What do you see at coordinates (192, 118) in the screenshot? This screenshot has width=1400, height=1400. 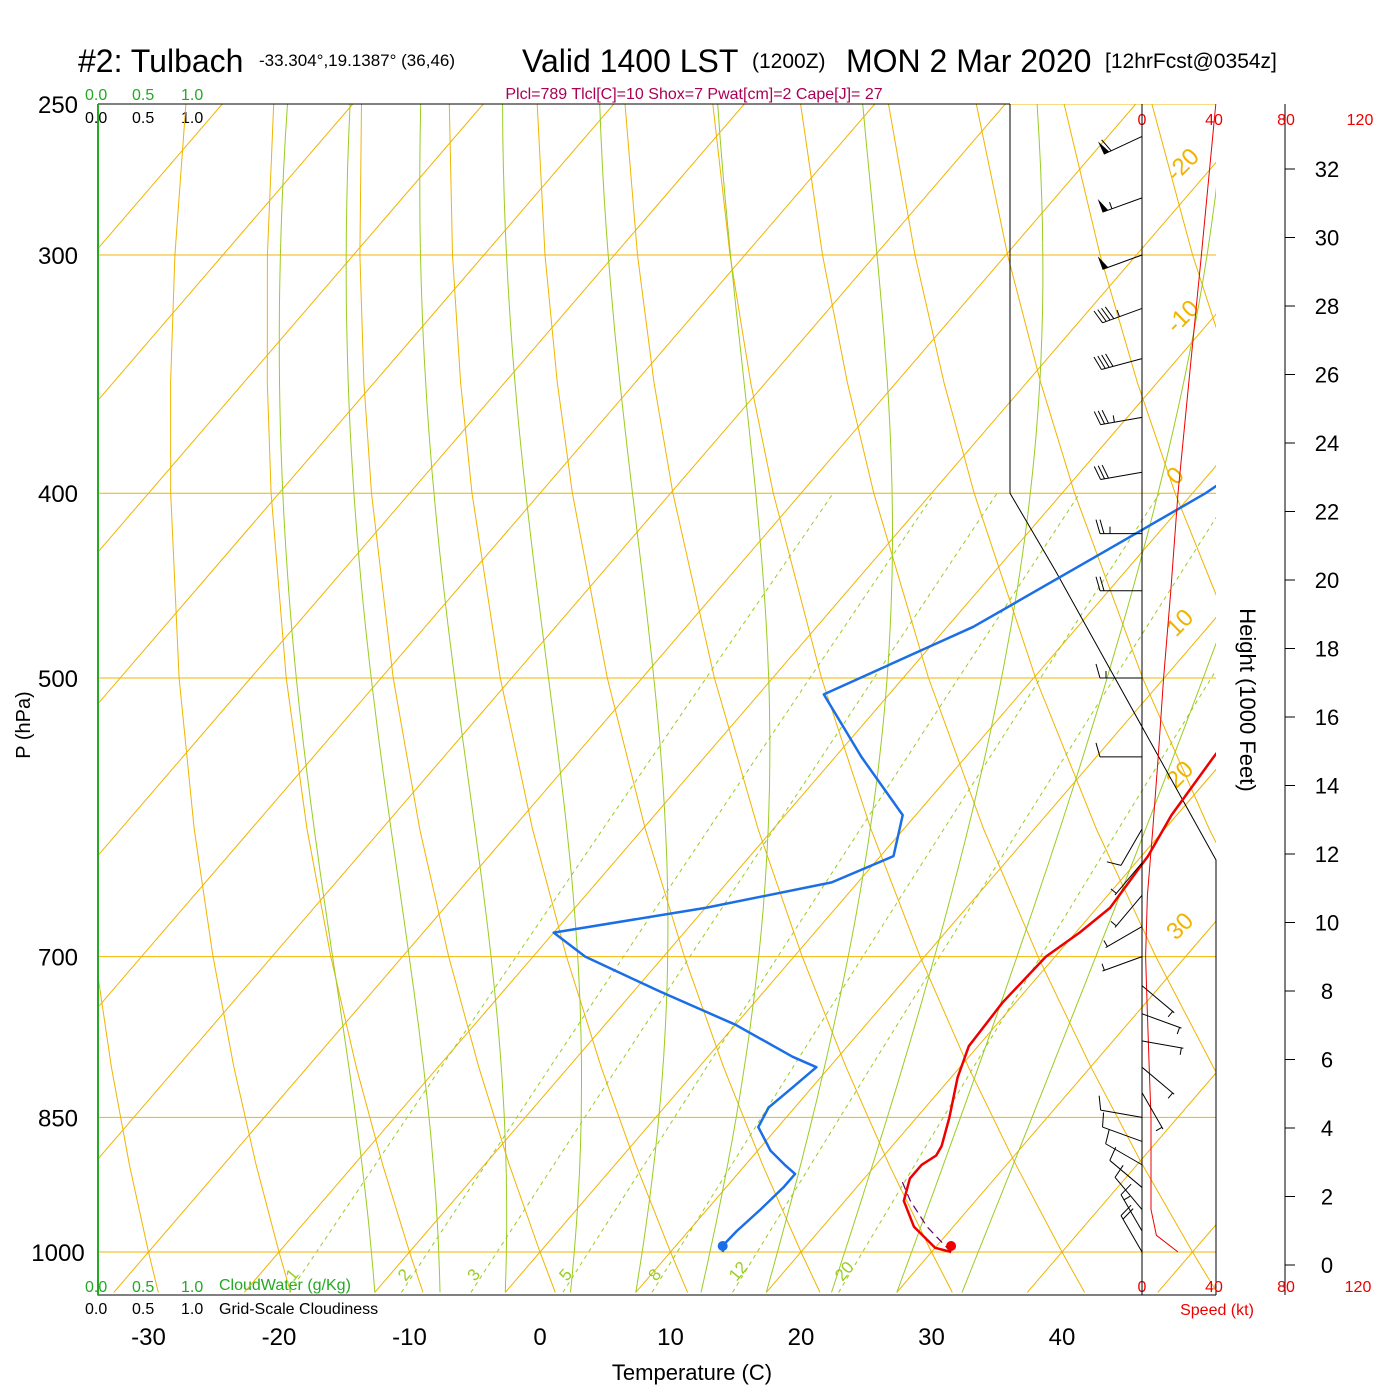 I see `cloudiness-scale-2: 1.0` at bounding box center [192, 118].